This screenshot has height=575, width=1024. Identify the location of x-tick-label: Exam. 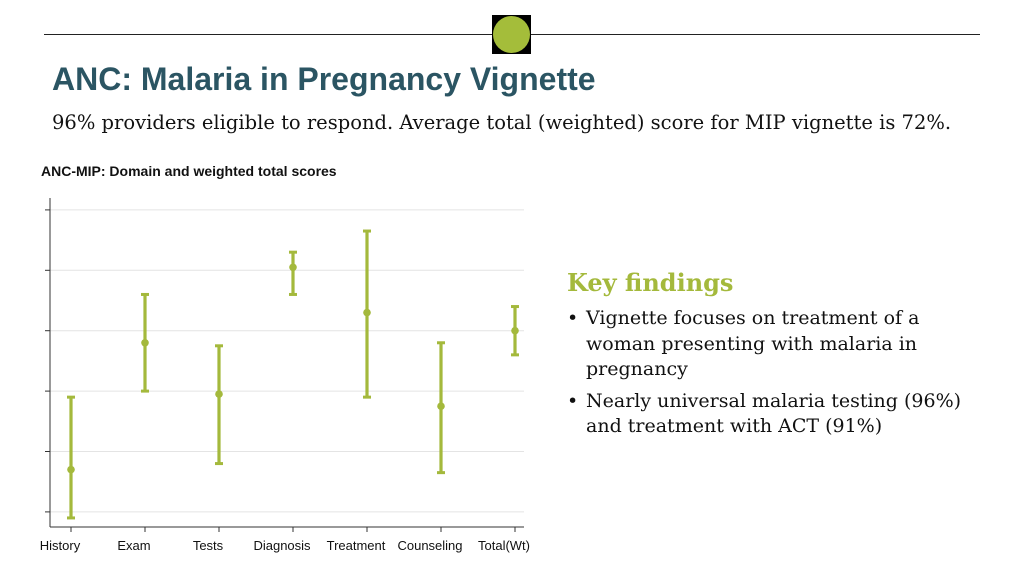
(133, 545).